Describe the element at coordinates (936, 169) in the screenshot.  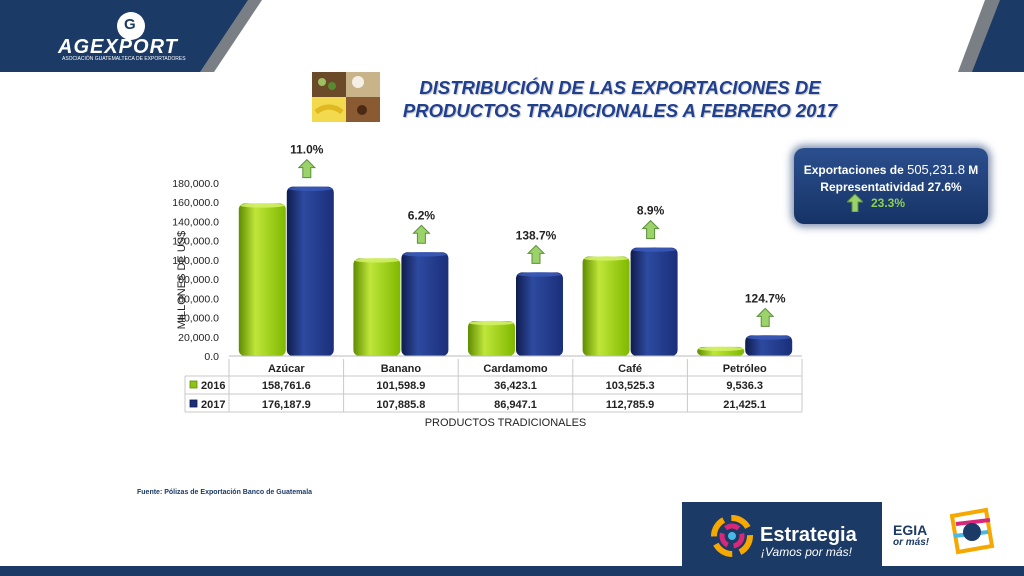
I see `summary-amount: 505,231.8` at that location.